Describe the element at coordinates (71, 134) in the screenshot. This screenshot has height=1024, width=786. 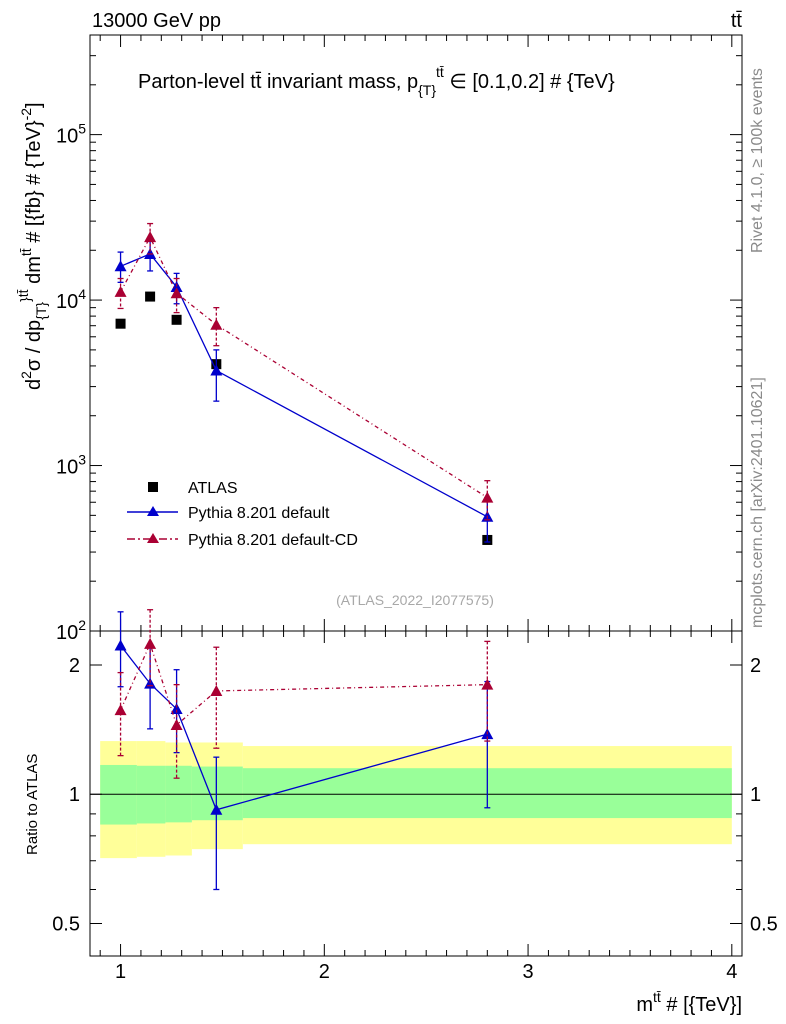
I see `y-tick-label: 10⁵` at that location.